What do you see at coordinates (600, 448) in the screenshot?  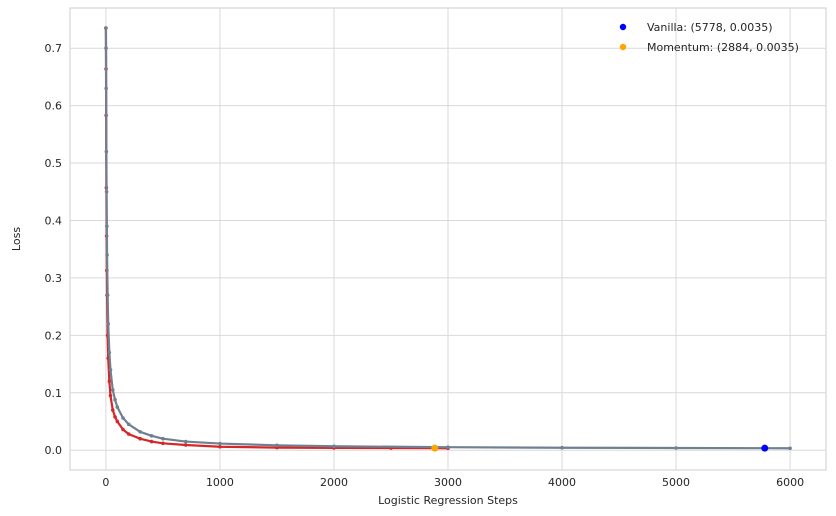 I see `marker-layer` at bounding box center [600, 448].